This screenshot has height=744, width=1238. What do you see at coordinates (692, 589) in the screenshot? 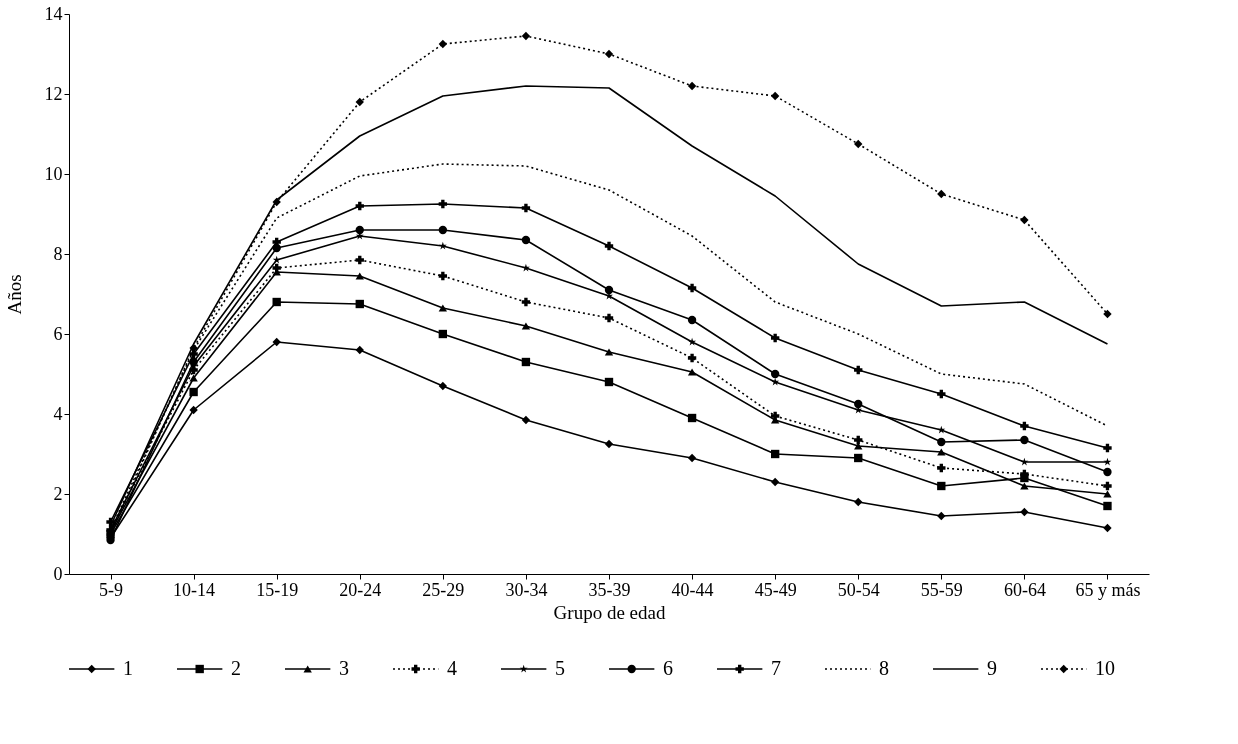
I see `x-tick-label: 40-44` at bounding box center [692, 589].